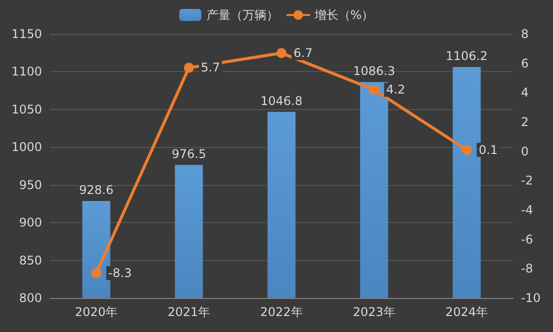 This screenshot has height=332, width=553. I want to click on y2-tick-label: -8, so click(527, 269).